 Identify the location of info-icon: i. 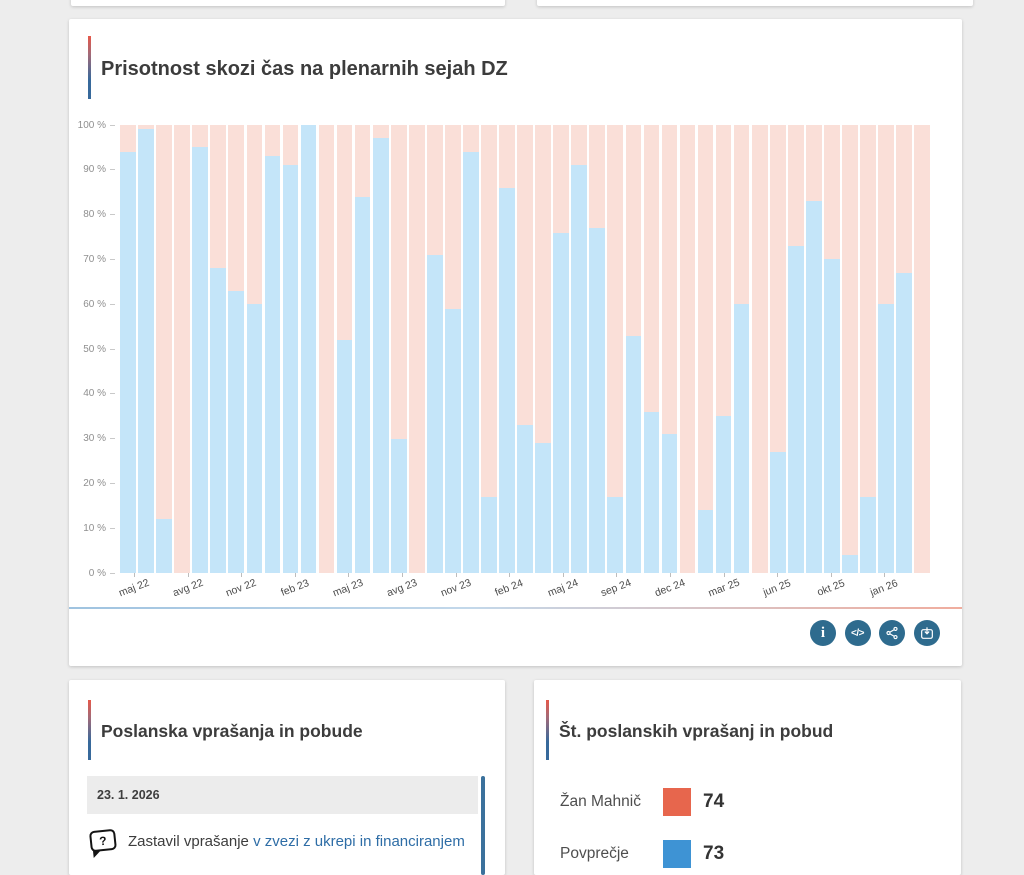
(823, 632).